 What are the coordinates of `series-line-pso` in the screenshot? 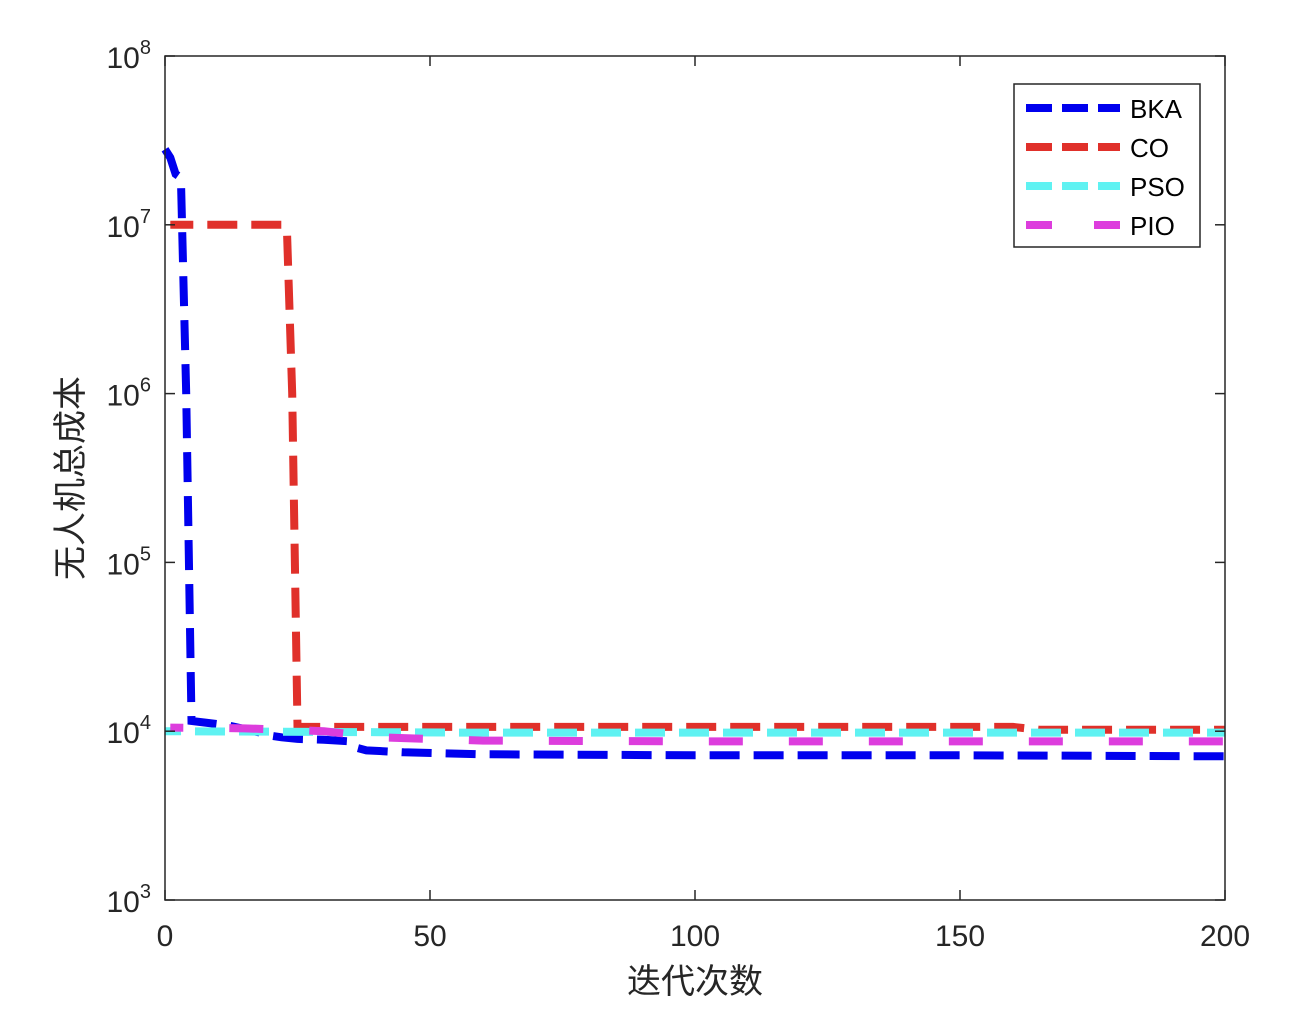 It's located at (694, 732).